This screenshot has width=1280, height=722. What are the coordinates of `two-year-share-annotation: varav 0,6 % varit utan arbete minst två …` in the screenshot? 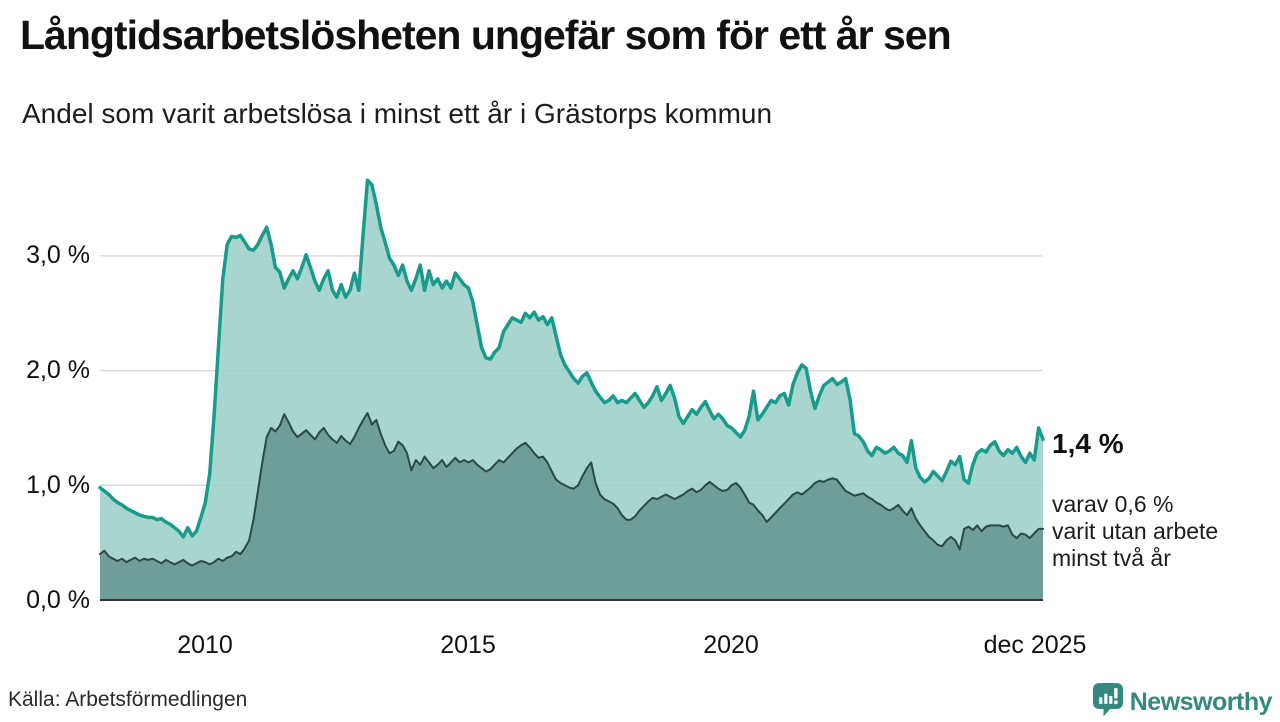 It's located at (1135, 531).